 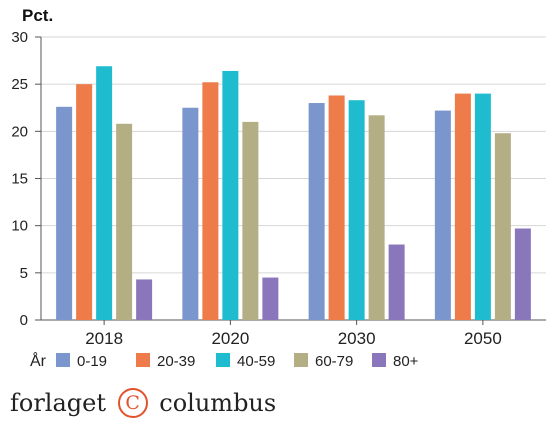 I want to click on legend-label-40-59: 40-59, so click(x=256, y=361).